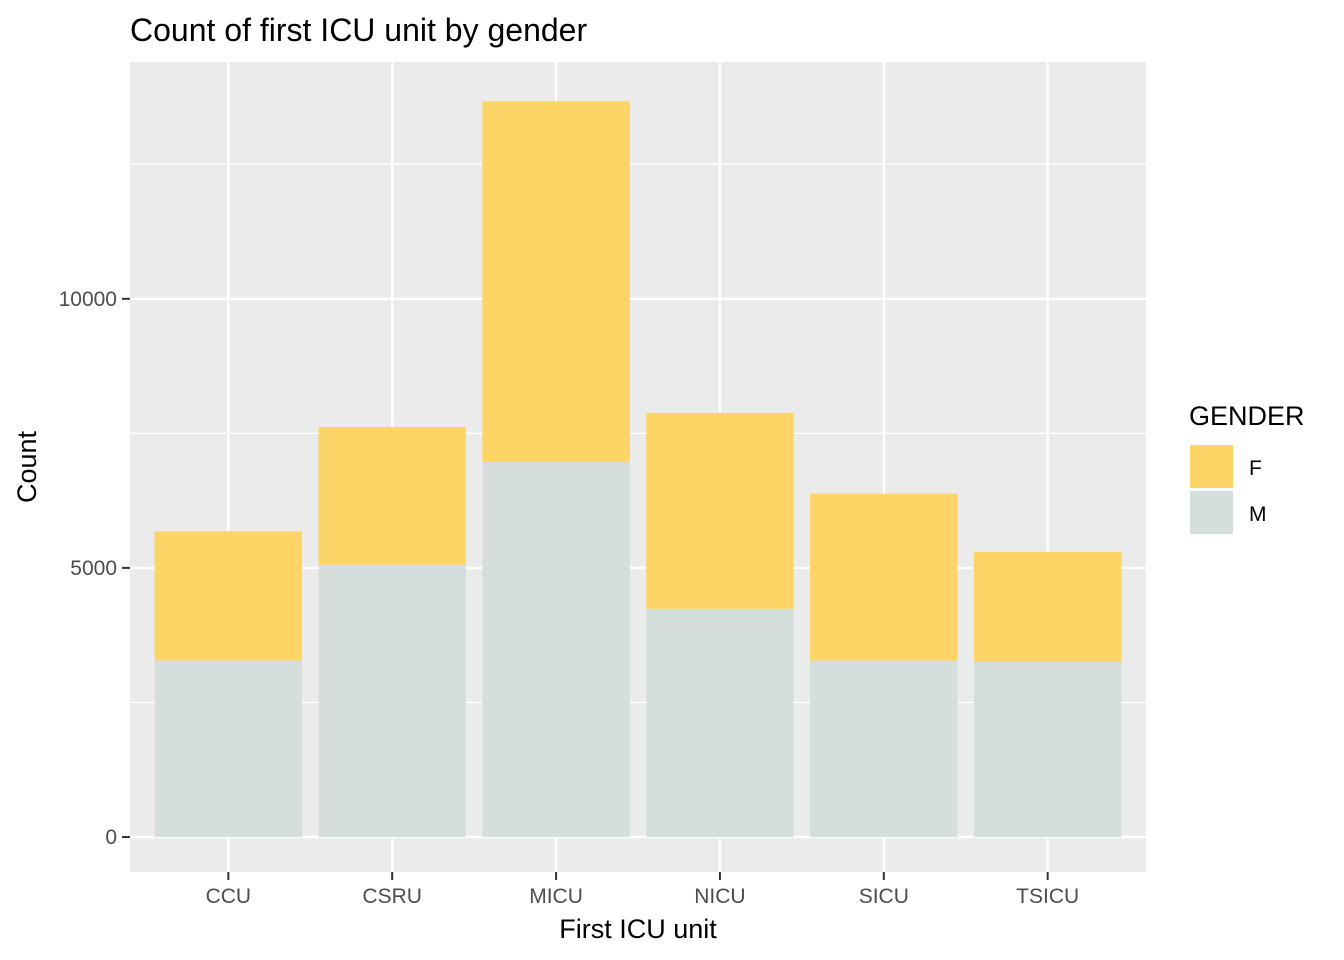  What do you see at coordinates (88, 299) in the screenshot?
I see `y-tick-label-2: 10000` at bounding box center [88, 299].